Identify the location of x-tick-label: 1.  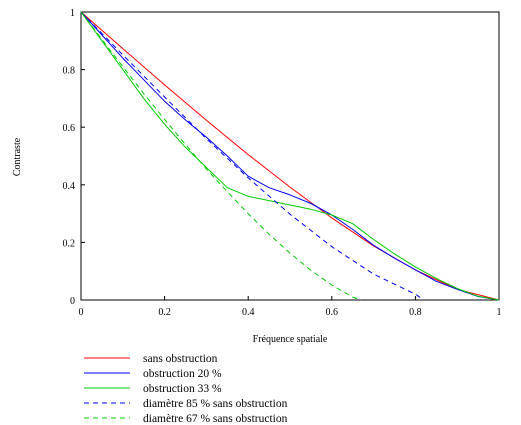
(499, 312).